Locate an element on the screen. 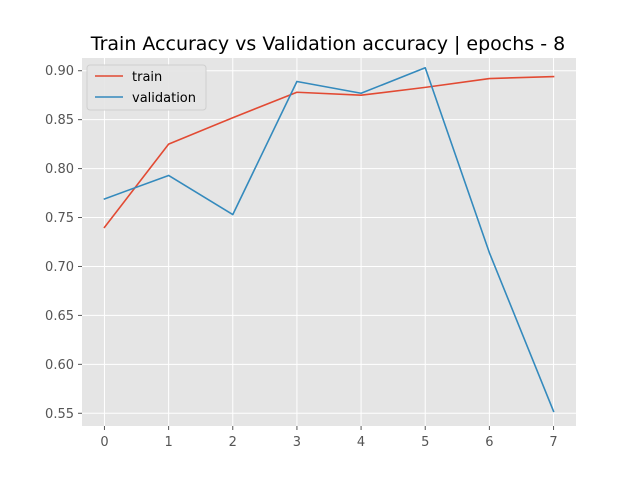  y-tick-label: 0.60 is located at coordinates (59, 365).